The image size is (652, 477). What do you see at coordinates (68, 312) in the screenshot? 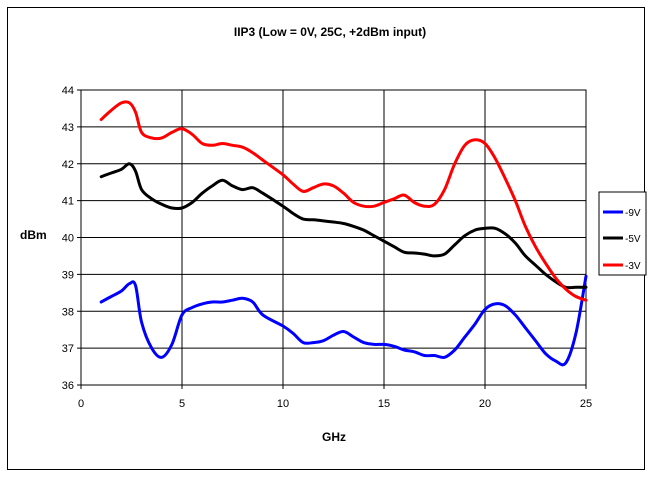
I see `y-tick-label: 38` at bounding box center [68, 312].